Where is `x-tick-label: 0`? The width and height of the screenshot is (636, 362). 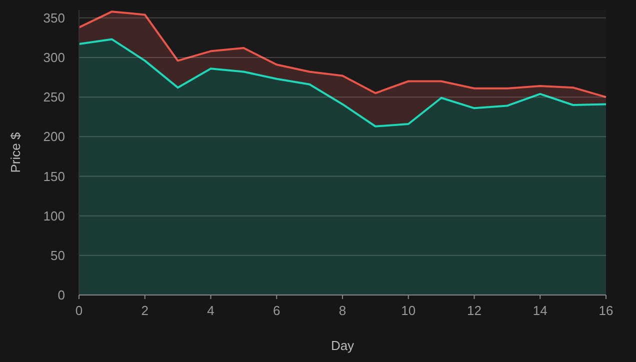 x-tick-label: 0 is located at coordinates (79, 310).